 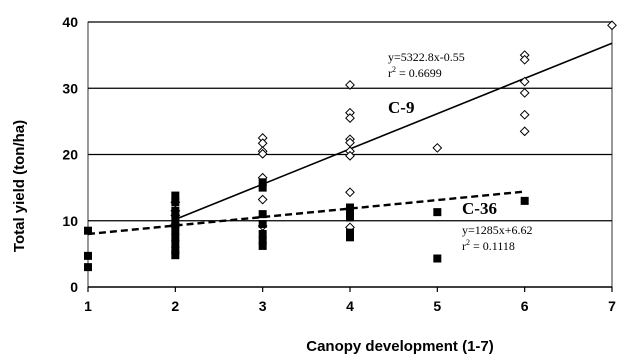 I want to click on x-tick-label: 2, so click(x=175, y=306).